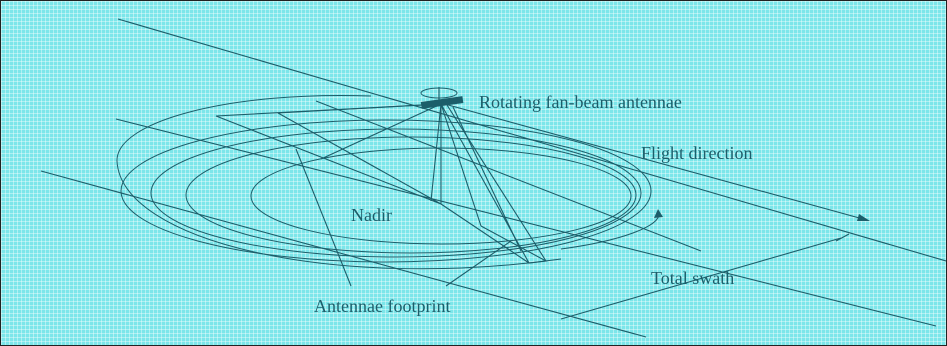  I want to click on antenna-label: Rotating fan-beam antennae, so click(580, 102).